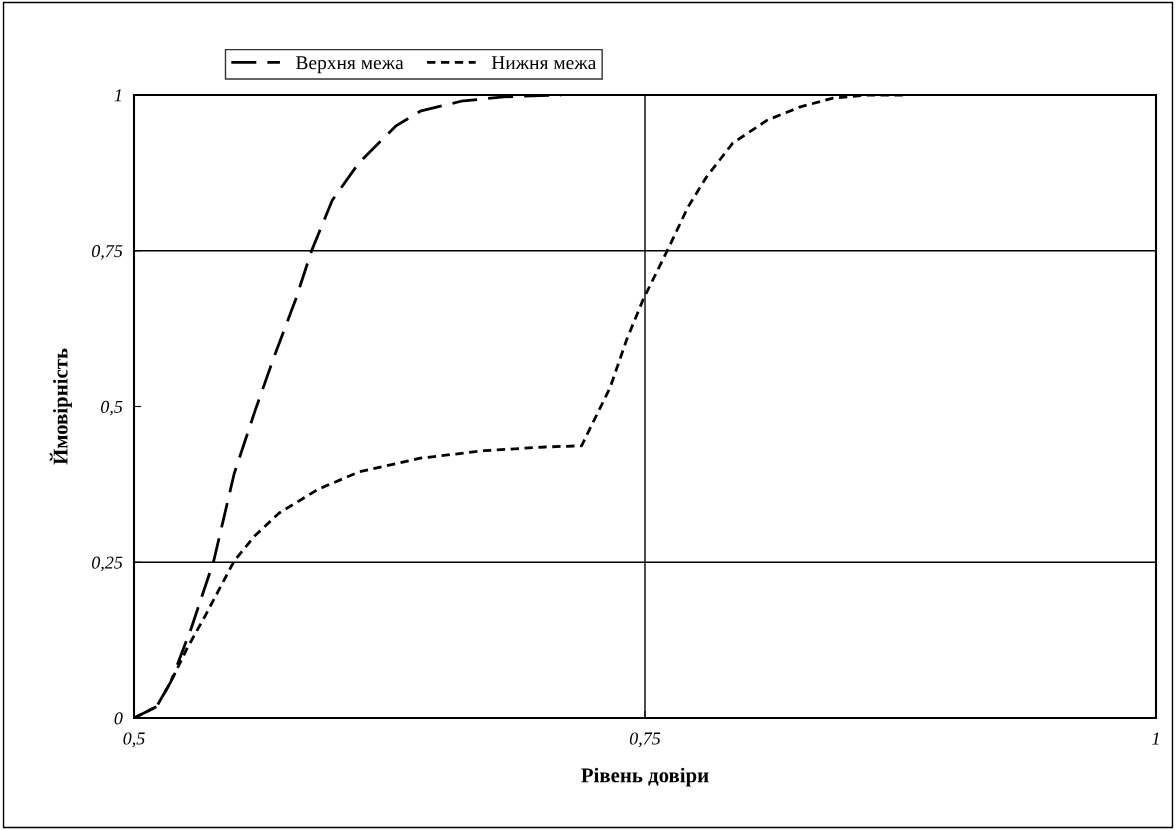 The image size is (1176, 830). I want to click on y-tick-label: 1, so click(117, 95).